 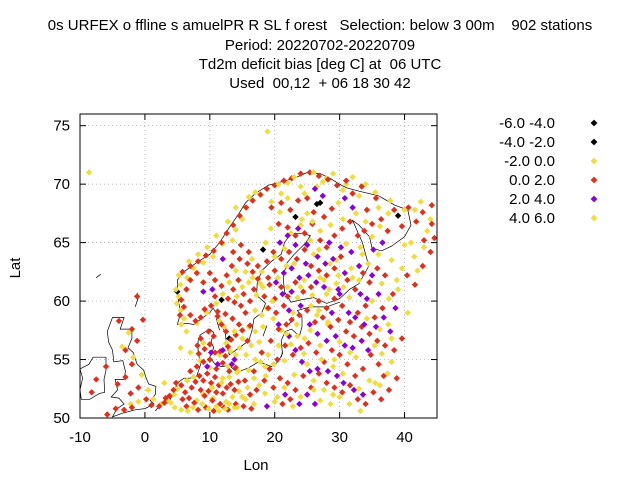 What do you see at coordinates (209, 437) in the screenshot?
I see `x-tick-label: 10` at bounding box center [209, 437].